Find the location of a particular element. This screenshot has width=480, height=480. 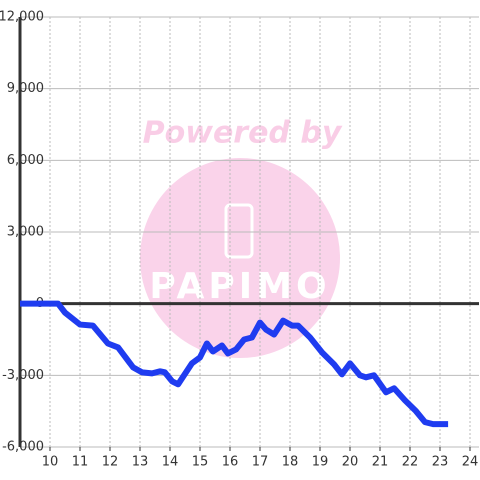

x-tick-label: 11 is located at coordinates (80, 462).